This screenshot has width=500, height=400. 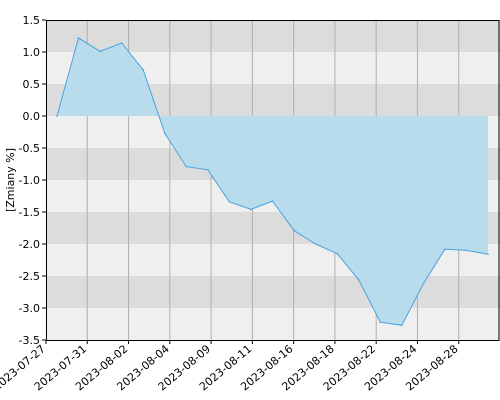 I want to click on y-tick-label: -3.0, so click(x=29, y=308).